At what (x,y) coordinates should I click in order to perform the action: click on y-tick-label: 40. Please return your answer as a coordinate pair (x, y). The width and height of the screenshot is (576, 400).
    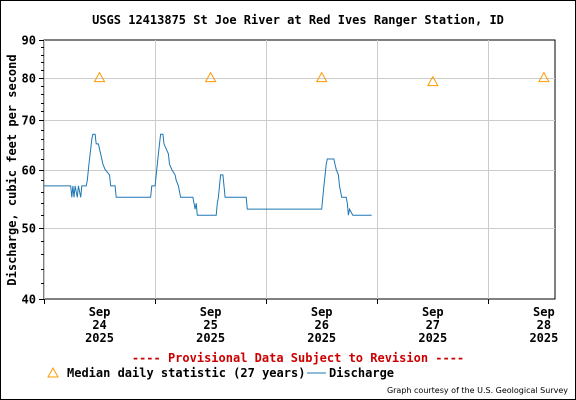
    Looking at the image, I should click on (29, 300).